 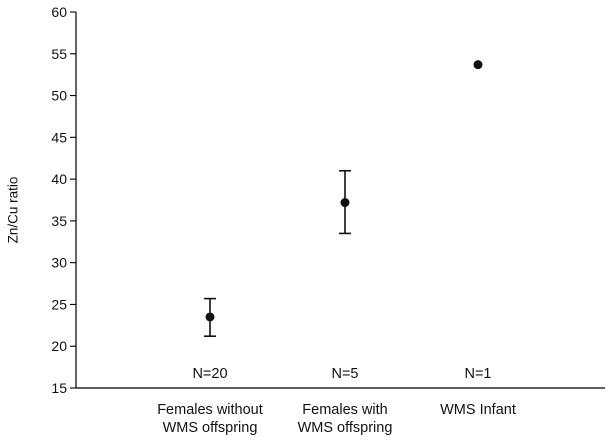 I want to click on y-tick-label: 35, so click(x=59, y=221).